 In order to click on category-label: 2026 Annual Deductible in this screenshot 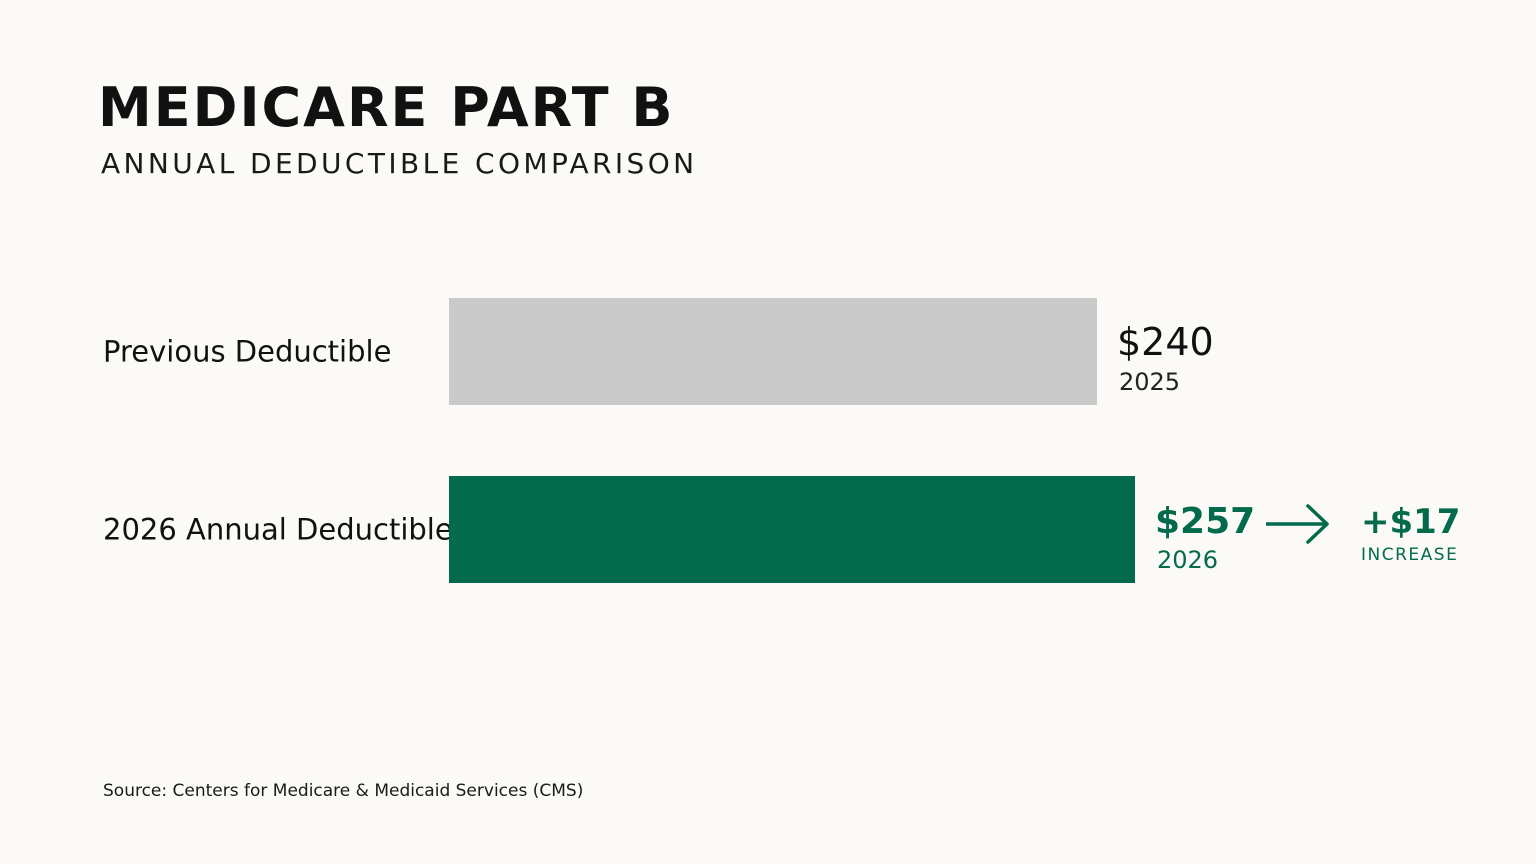, I will do `click(278, 530)`.